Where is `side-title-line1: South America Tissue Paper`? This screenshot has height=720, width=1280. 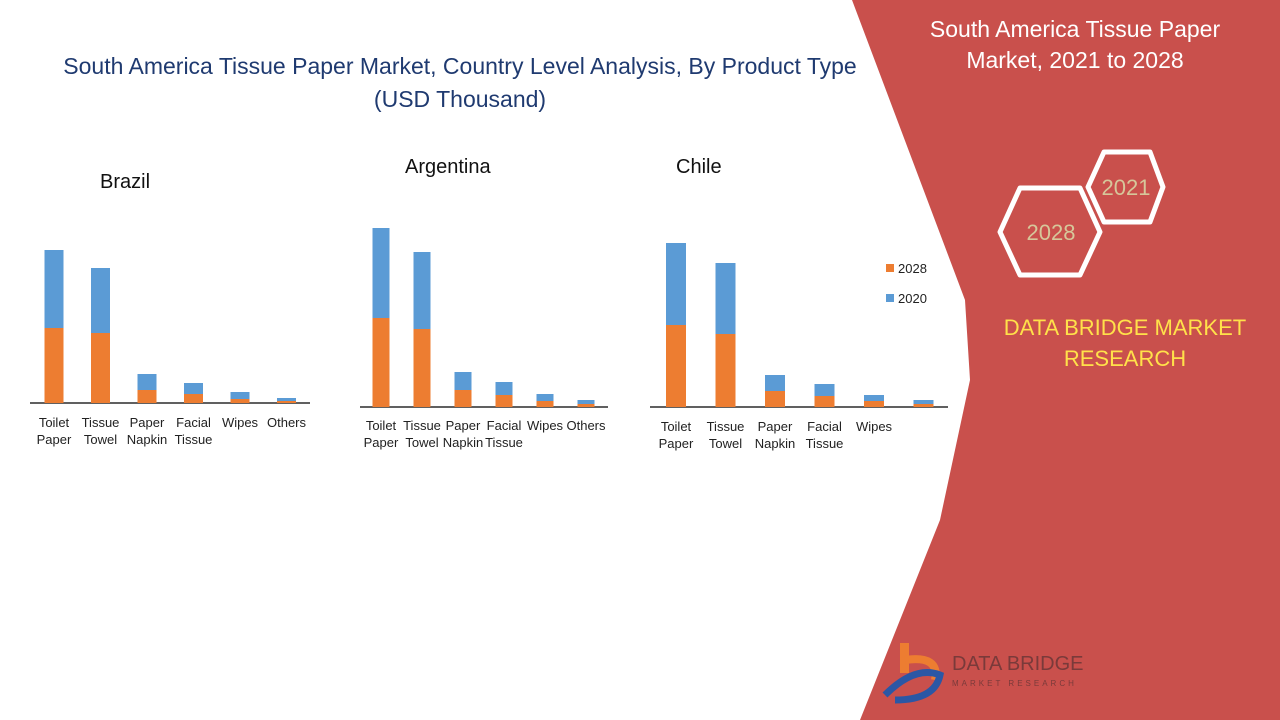 side-title-line1: South America Tissue Paper is located at coordinates (1075, 29).